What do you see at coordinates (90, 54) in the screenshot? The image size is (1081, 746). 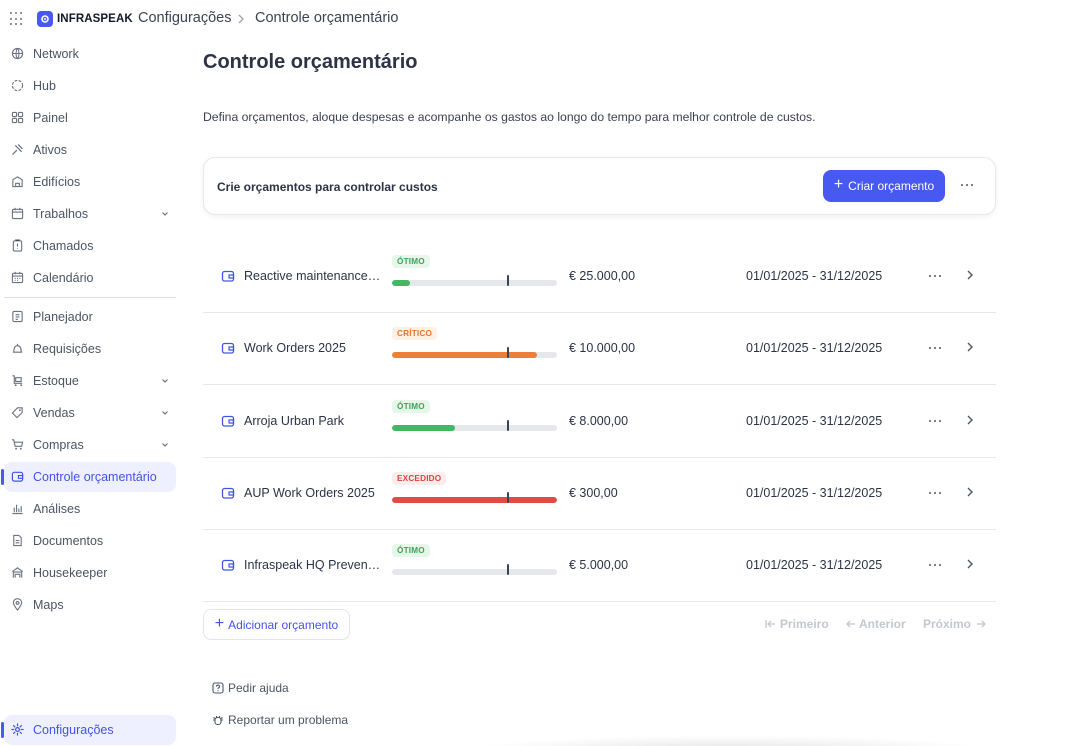 I see `sidebar-item-network: Network` at bounding box center [90, 54].